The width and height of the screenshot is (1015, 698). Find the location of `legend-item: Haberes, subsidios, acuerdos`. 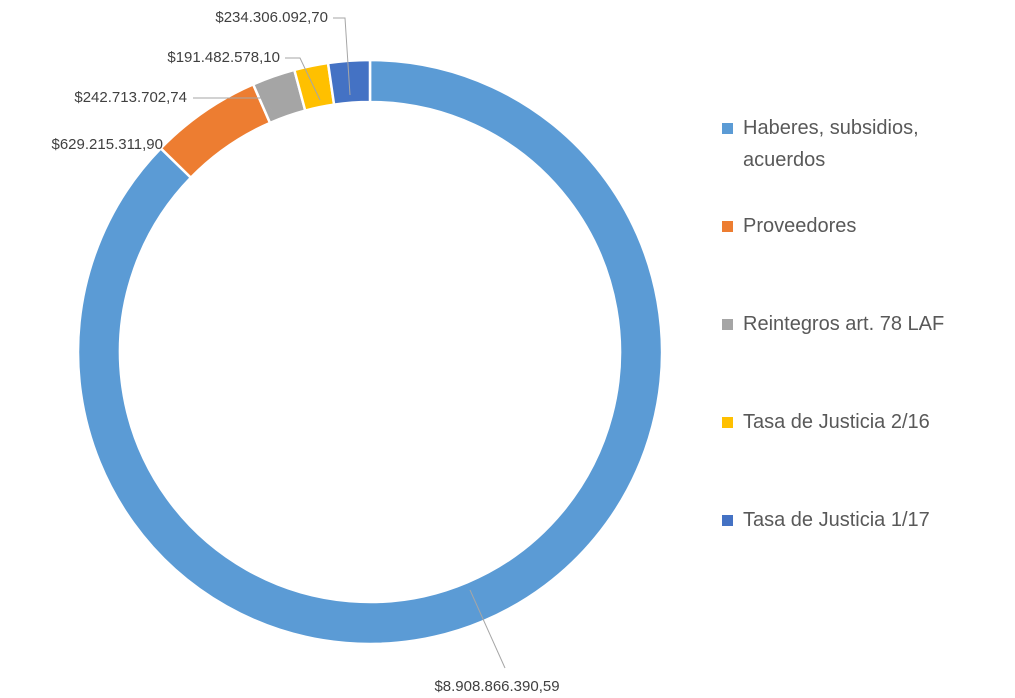

legend-item: Haberes, subsidios, acuerdos is located at coordinates (857, 144).